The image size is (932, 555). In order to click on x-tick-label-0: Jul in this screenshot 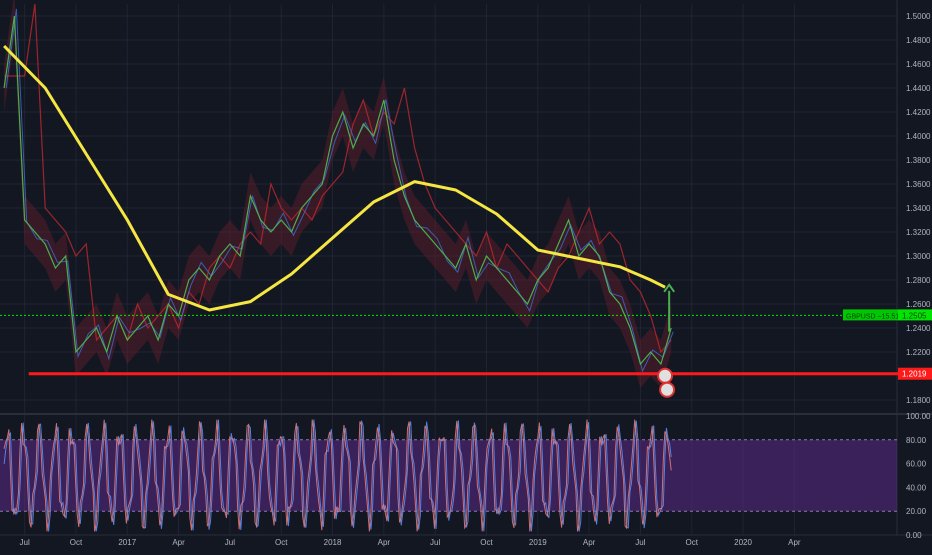, I will do `click(25, 542)`.